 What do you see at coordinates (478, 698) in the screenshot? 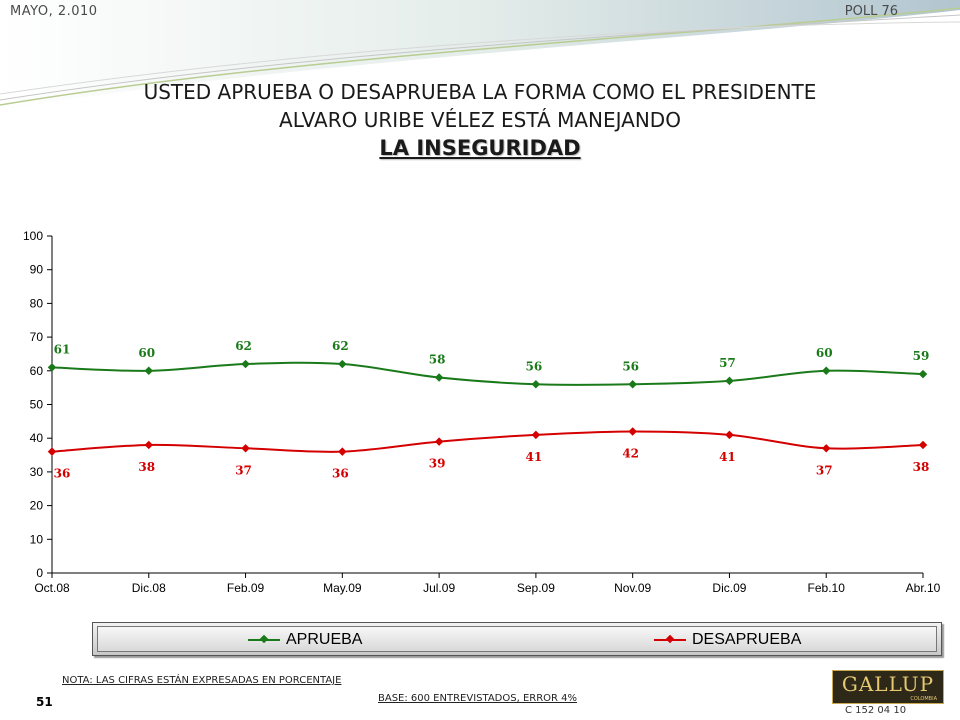
I see `sample-base: BASE: 600 ENTREVISTADOS, ERROR 4%` at bounding box center [478, 698].